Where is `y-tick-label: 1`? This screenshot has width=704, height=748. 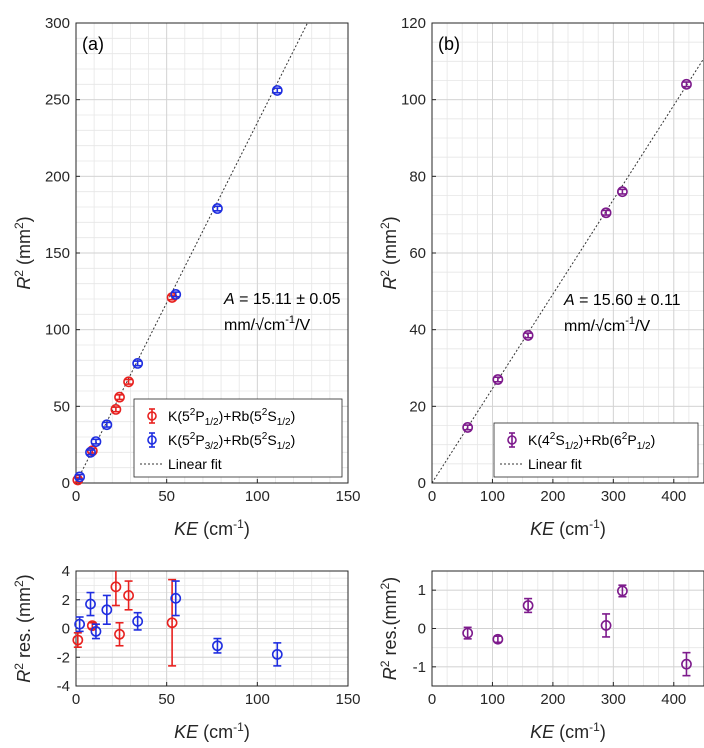
y-tick-label: 1 is located at coordinates (422, 590).